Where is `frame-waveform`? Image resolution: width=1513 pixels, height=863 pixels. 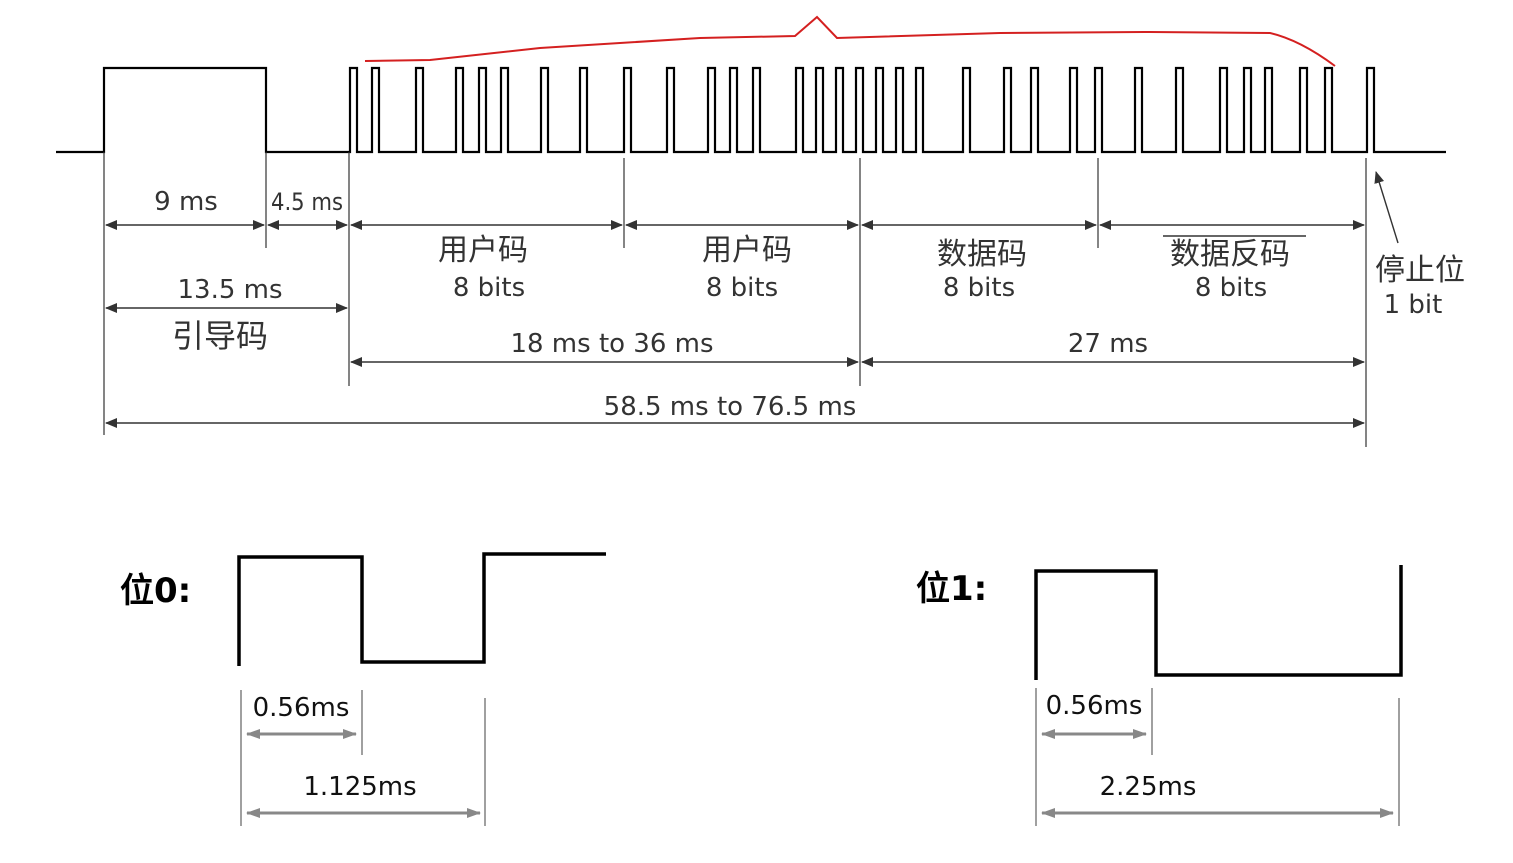 frame-waveform is located at coordinates (751, 110).